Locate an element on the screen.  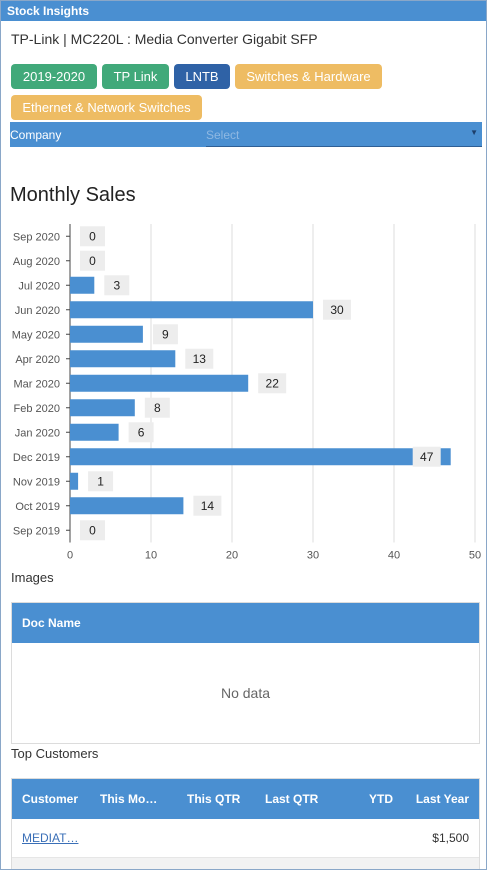
column-customer: Customer is located at coordinates (50, 799).